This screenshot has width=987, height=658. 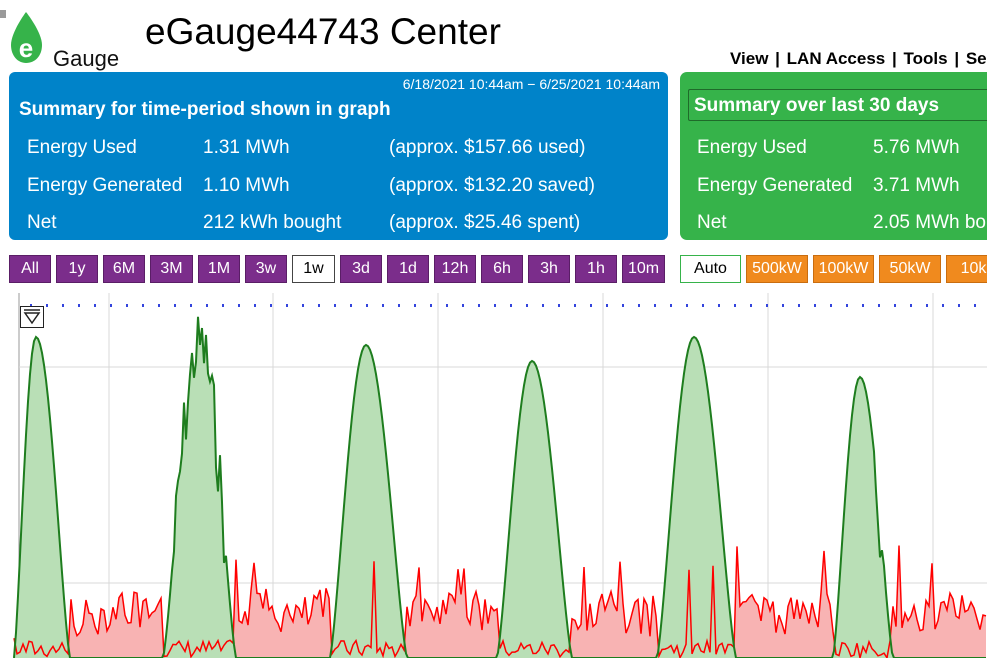 I want to click on triangle-down-icon, so click(x=32, y=317).